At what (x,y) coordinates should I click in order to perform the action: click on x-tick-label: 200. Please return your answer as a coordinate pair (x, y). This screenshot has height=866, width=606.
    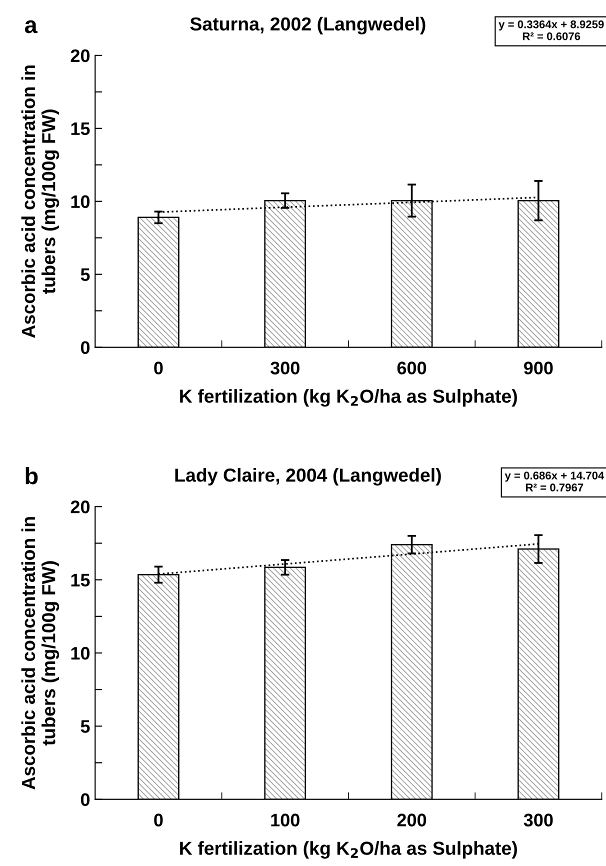
    Looking at the image, I should click on (411, 820).